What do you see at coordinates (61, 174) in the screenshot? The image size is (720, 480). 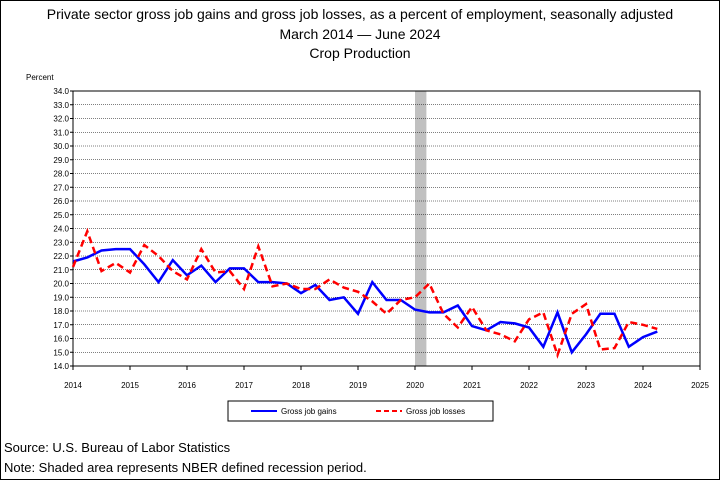 I see `y-tick-label: 28.0` at bounding box center [61, 174].